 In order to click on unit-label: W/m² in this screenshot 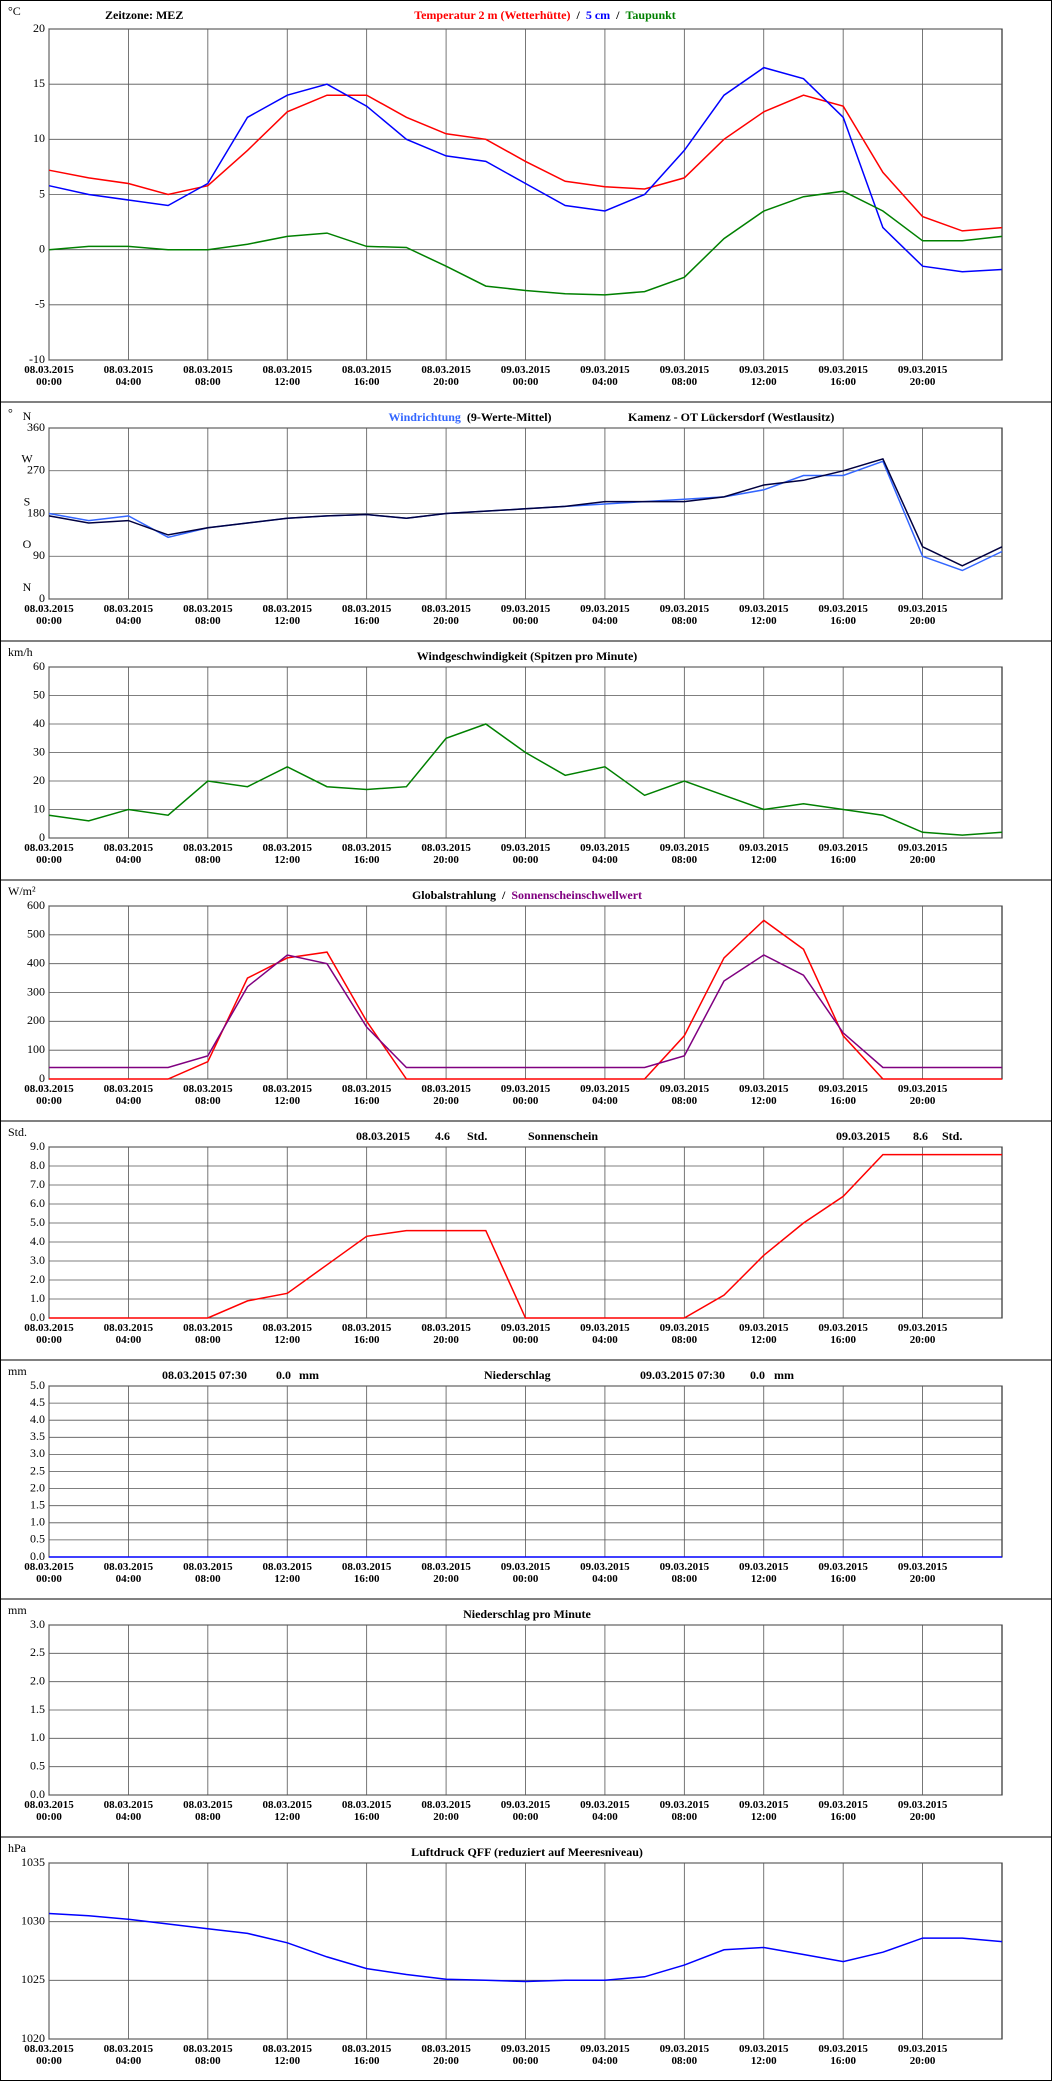, I will do `click(22, 891)`.